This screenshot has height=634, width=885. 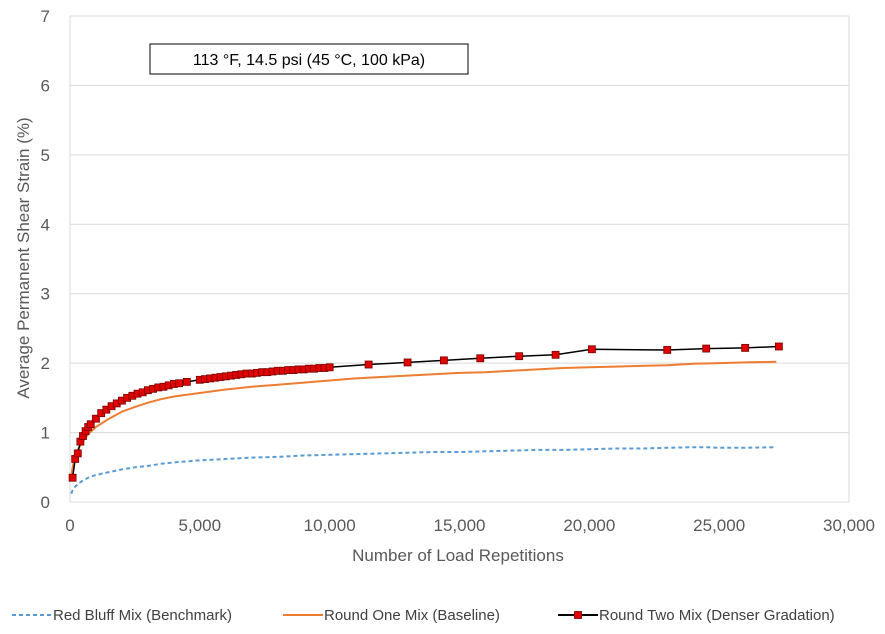 I want to click on y-tick-label: 2, so click(x=45, y=363).